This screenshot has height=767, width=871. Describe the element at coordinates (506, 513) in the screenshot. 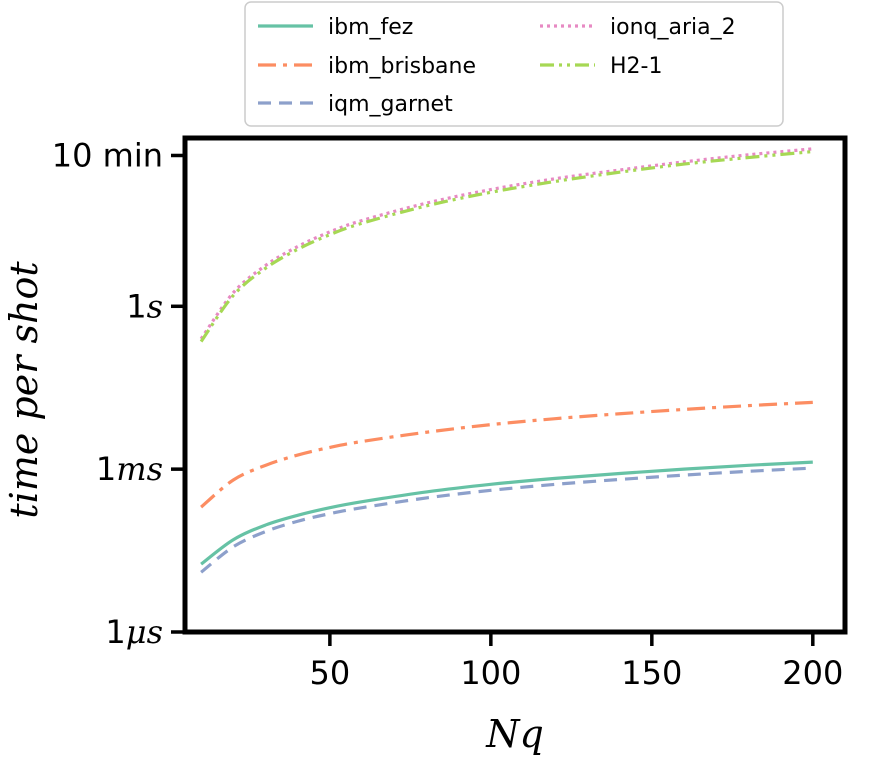

I see `series-line-ibm-fez` at that location.